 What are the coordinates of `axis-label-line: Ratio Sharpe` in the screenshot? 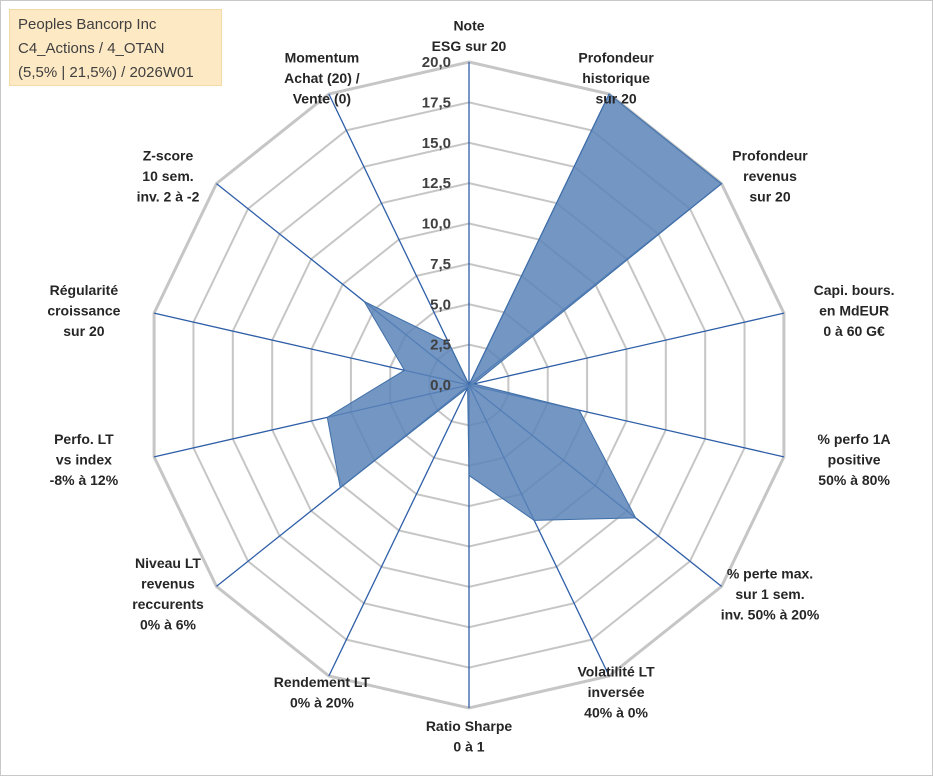 It's located at (469, 726).